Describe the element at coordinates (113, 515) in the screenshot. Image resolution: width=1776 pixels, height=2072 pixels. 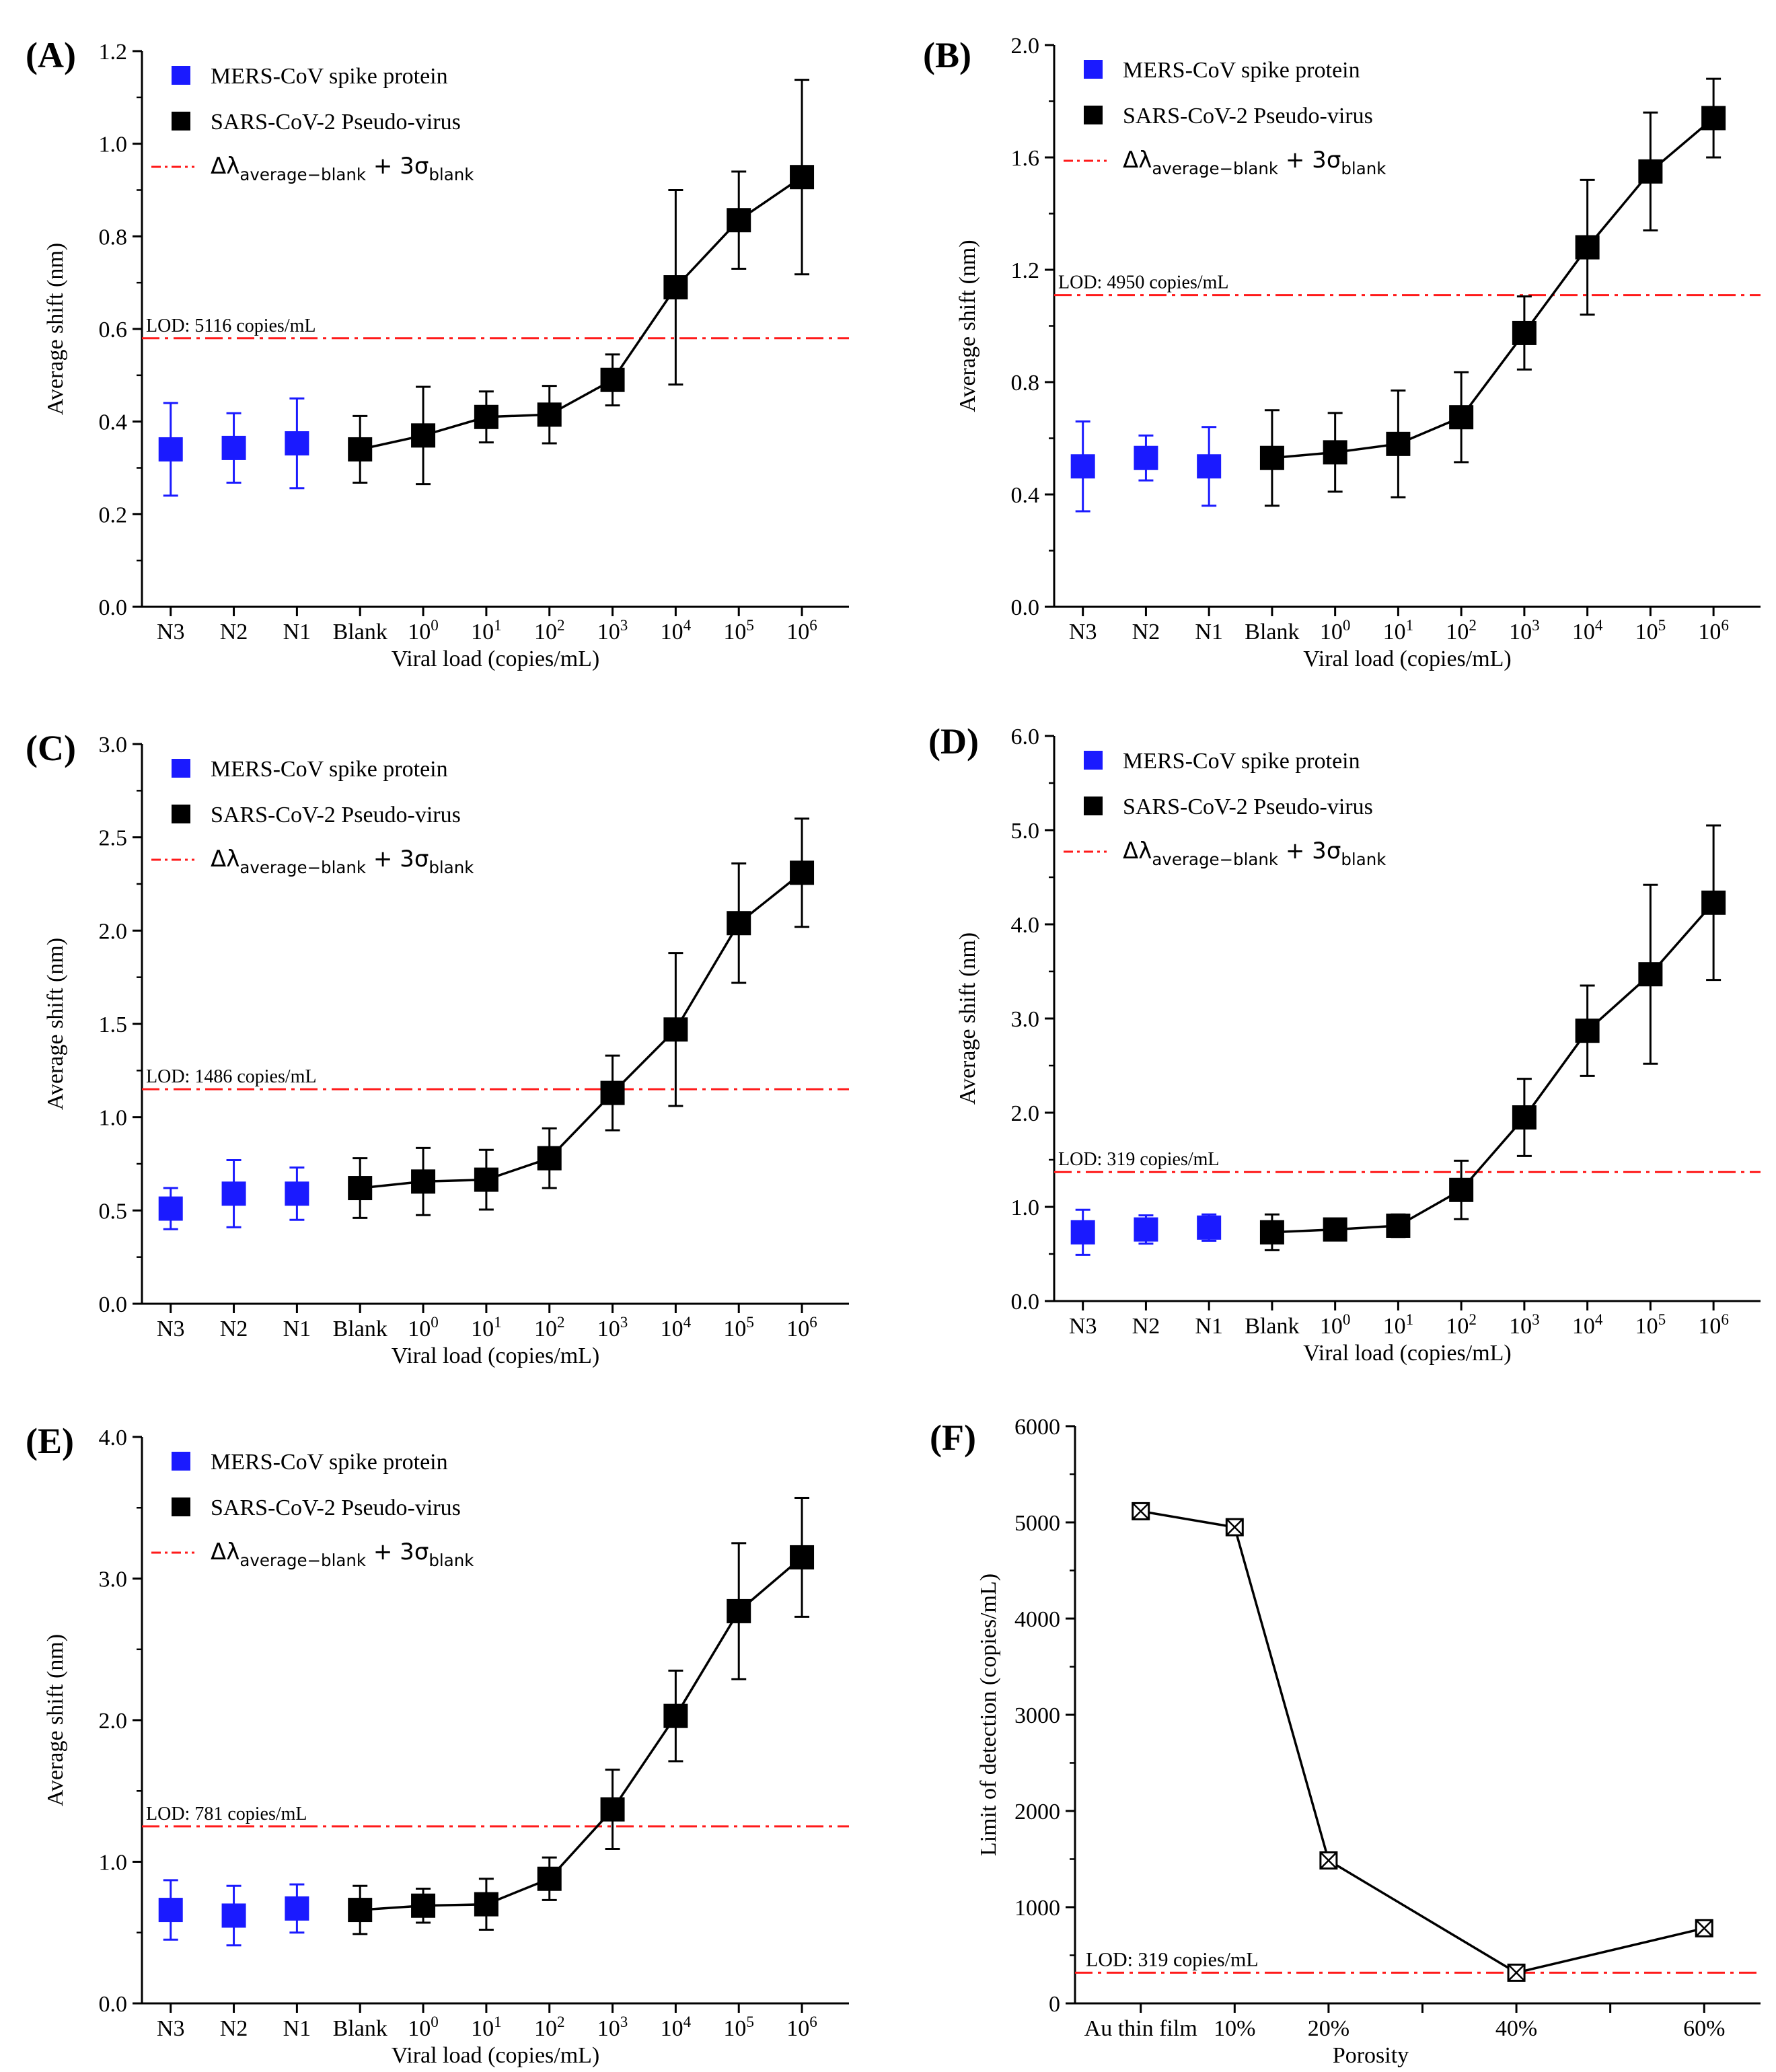
I see `y-tick-label: 0.2` at that location.